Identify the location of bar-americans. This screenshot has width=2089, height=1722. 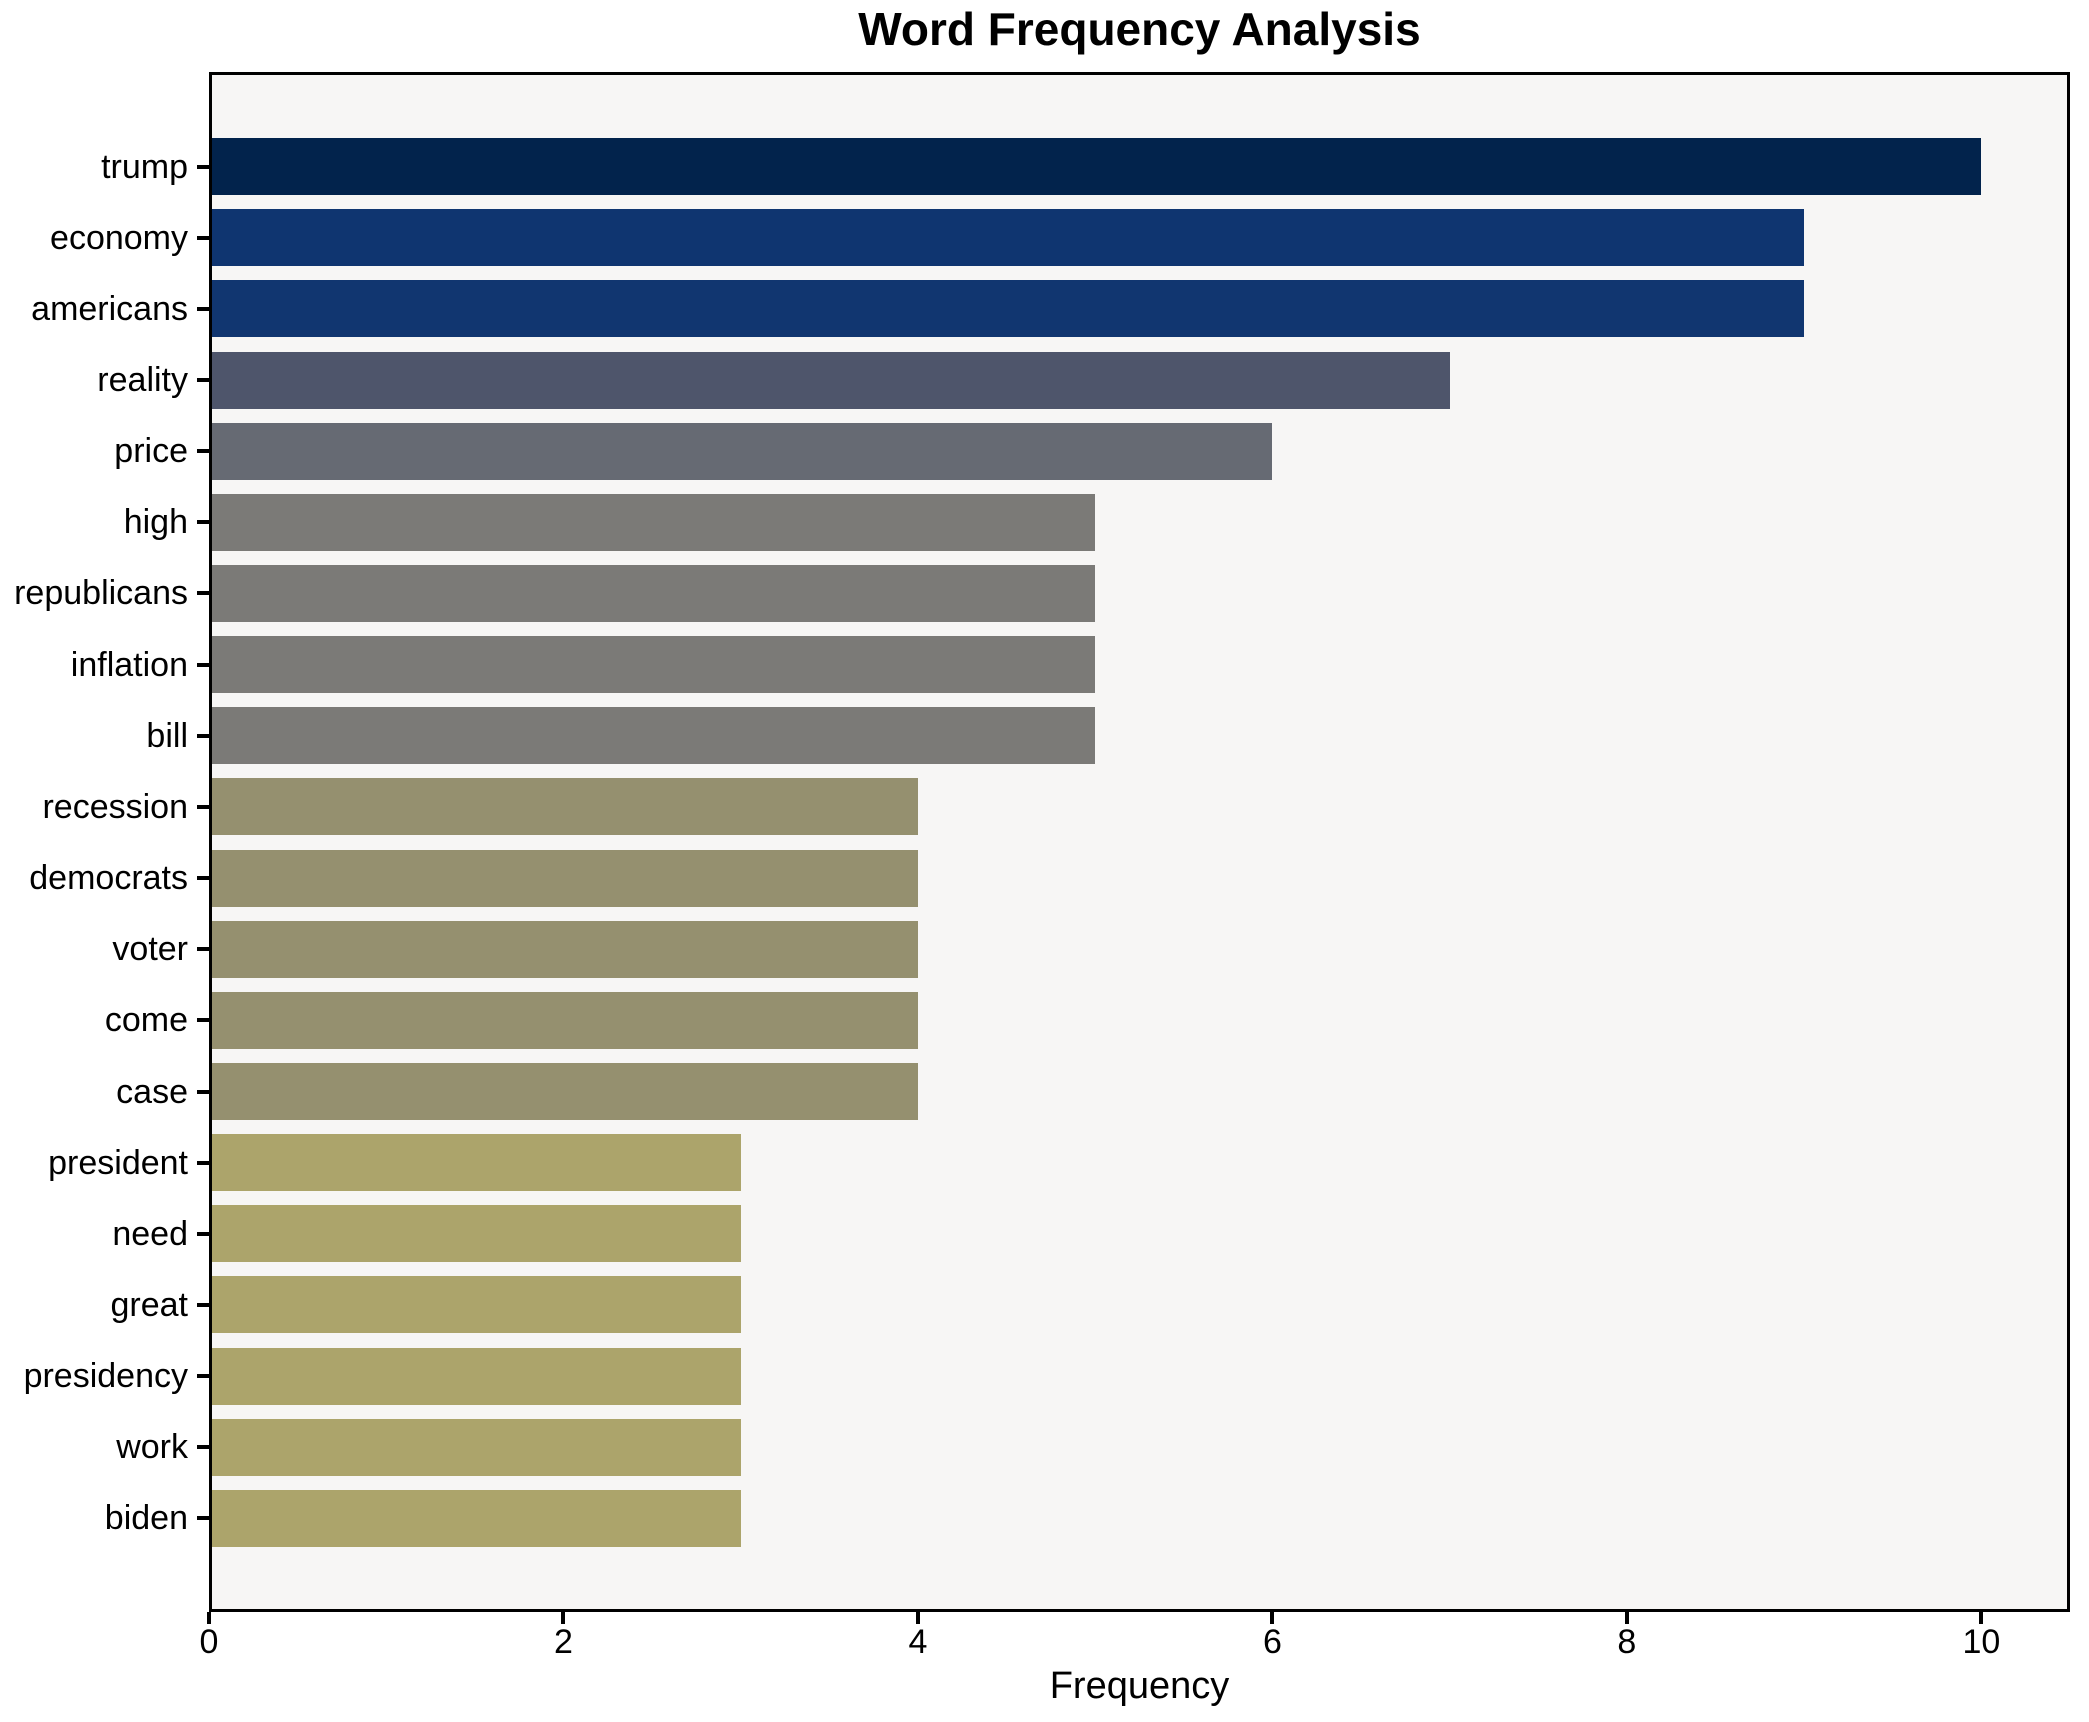
(1008, 309).